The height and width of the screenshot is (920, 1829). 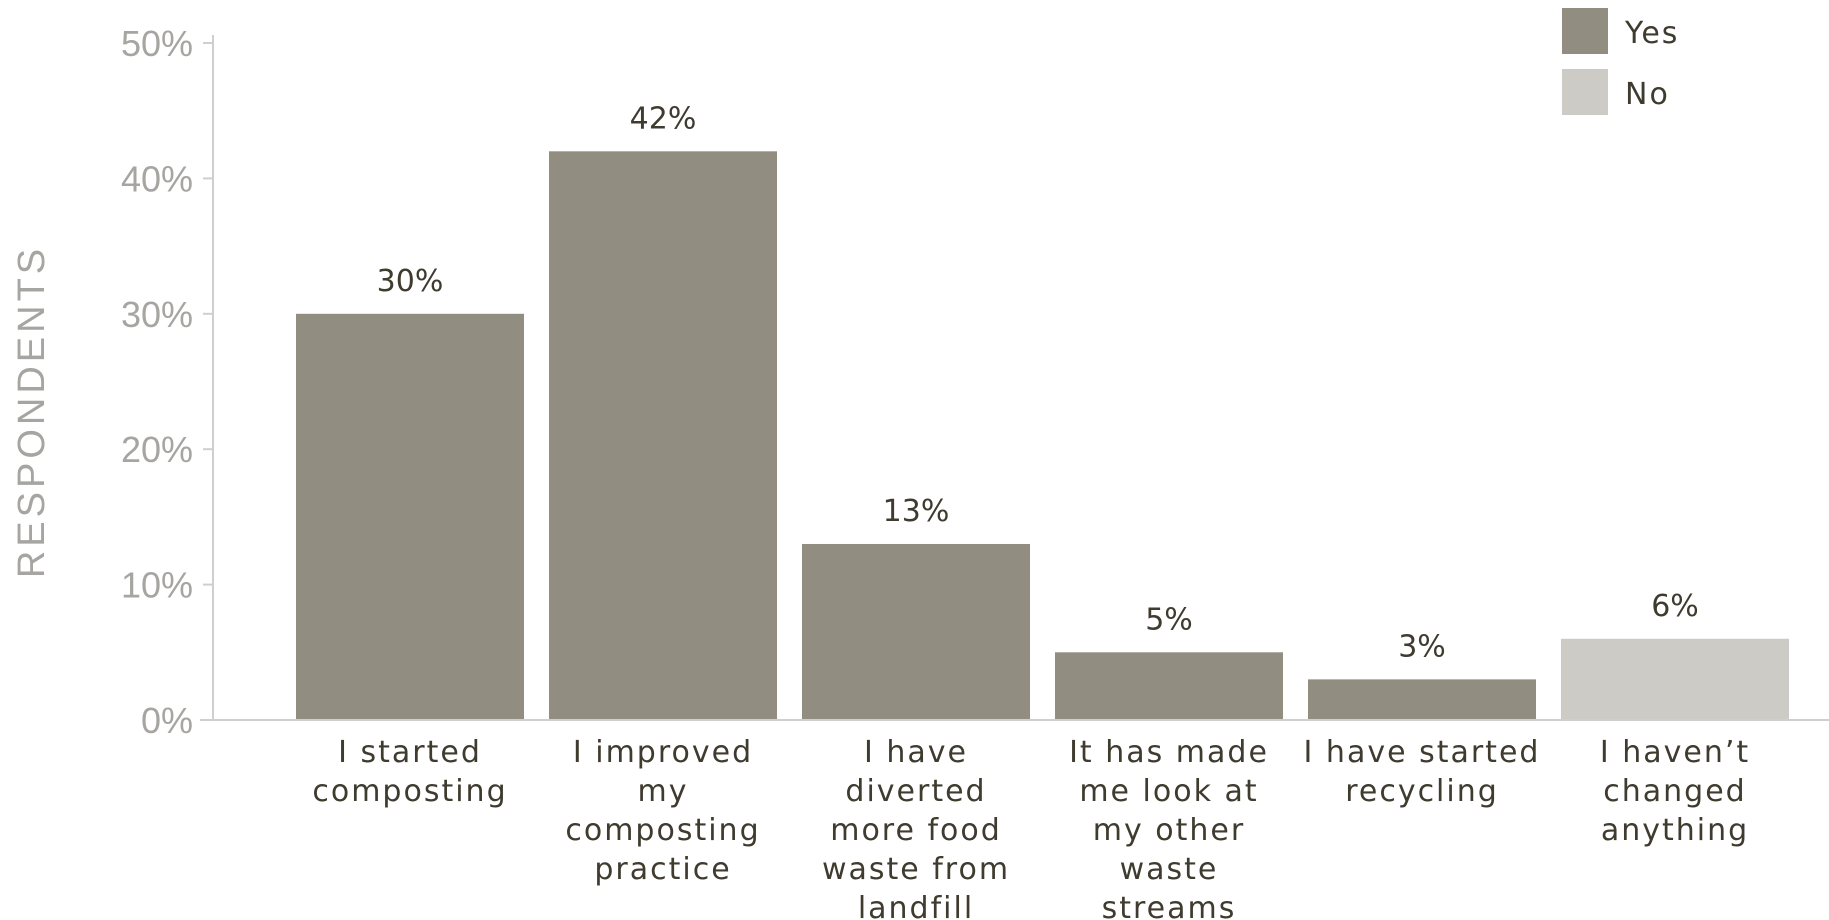 What do you see at coordinates (916, 869) in the screenshot?
I see `x-tick-label-line: waste from` at bounding box center [916, 869].